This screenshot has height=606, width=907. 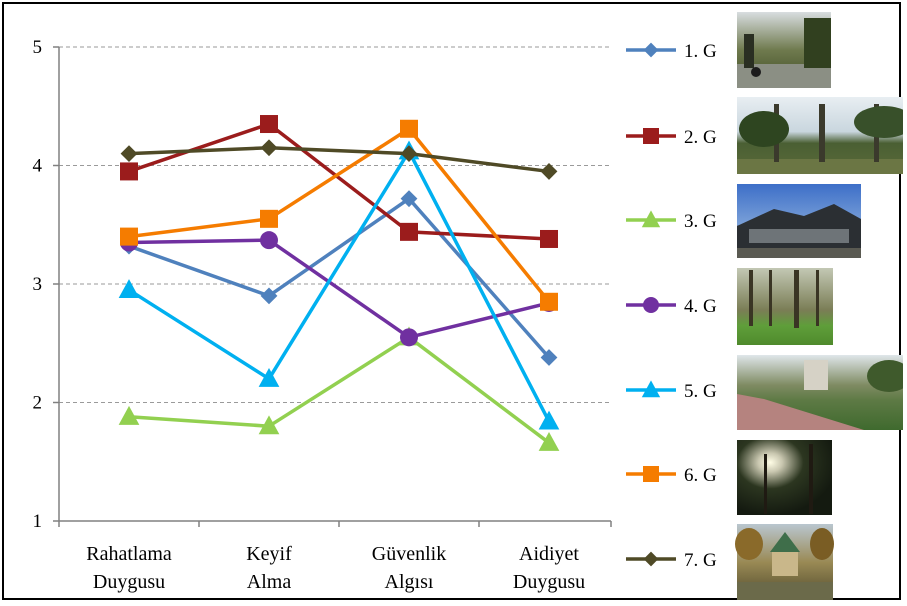 I want to click on legend-label: 1. G, so click(x=700, y=51).